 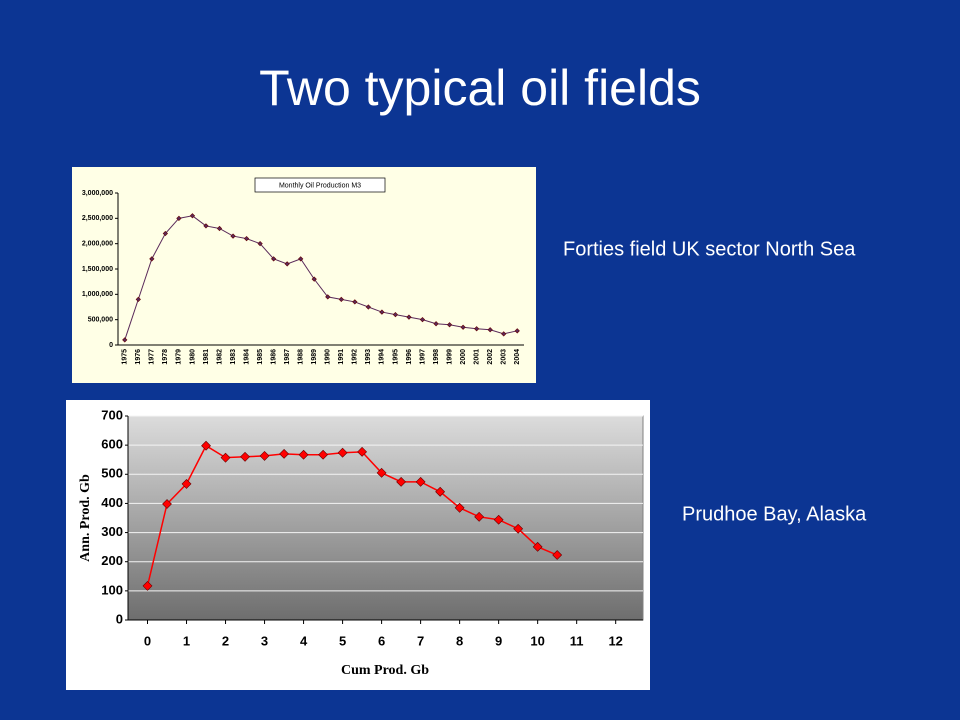 What do you see at coordinates (260, 357) in the screenshot?
I see `x-tick-label: 1985` at bounding box center [260, 357].